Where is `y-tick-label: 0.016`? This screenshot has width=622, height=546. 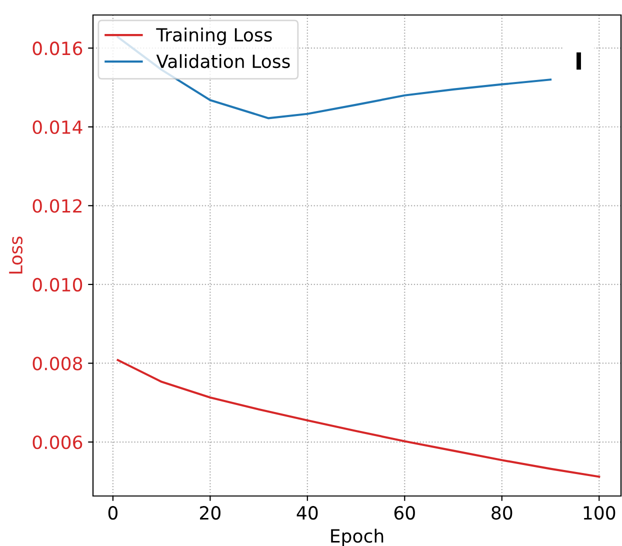 y-tick-label: 0.016 is located at coordinates (57, 49).